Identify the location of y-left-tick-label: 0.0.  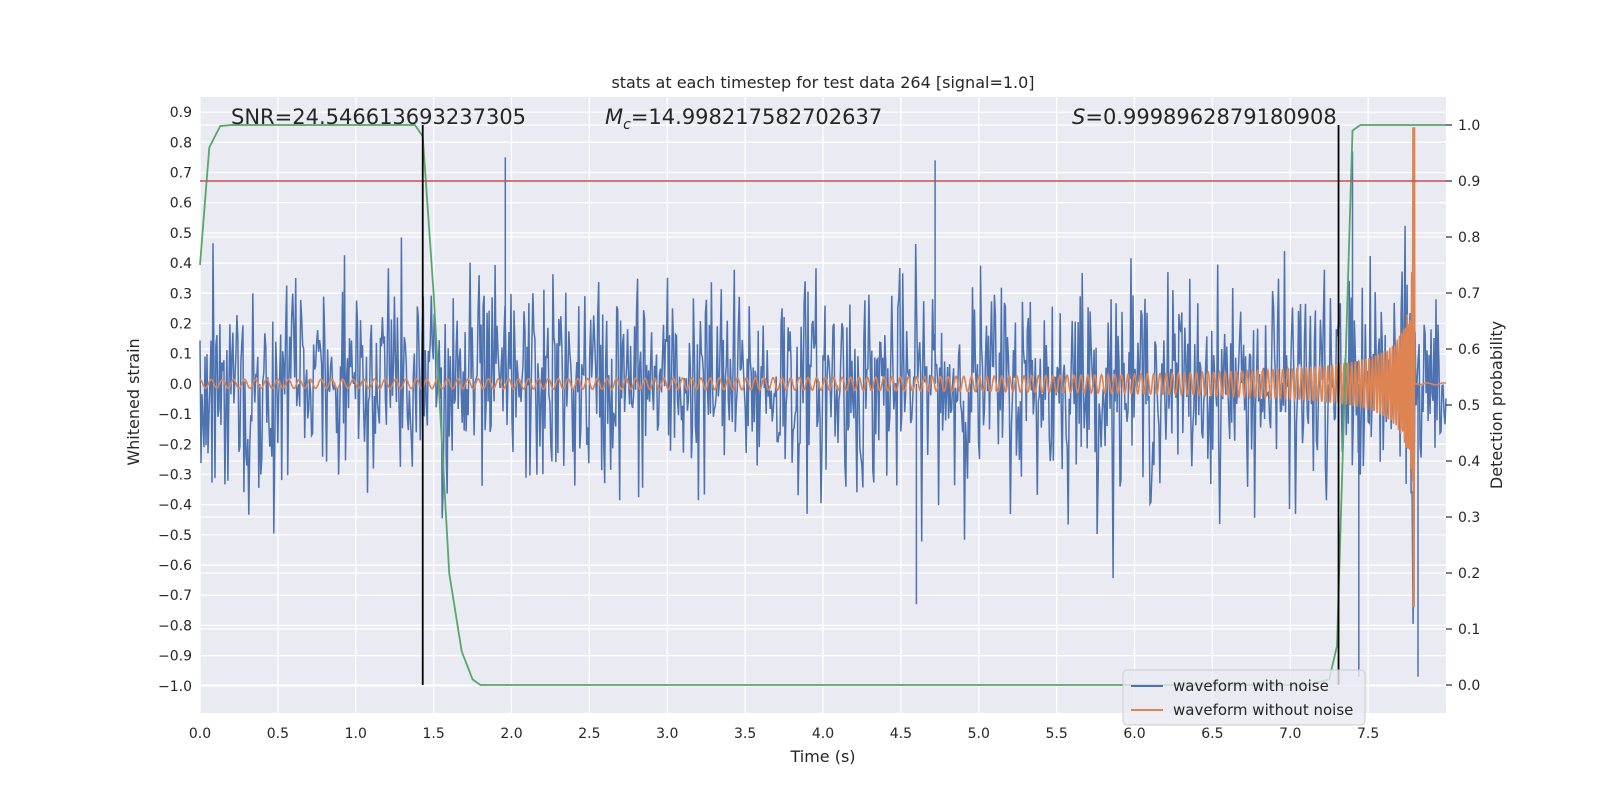
(181, 385).